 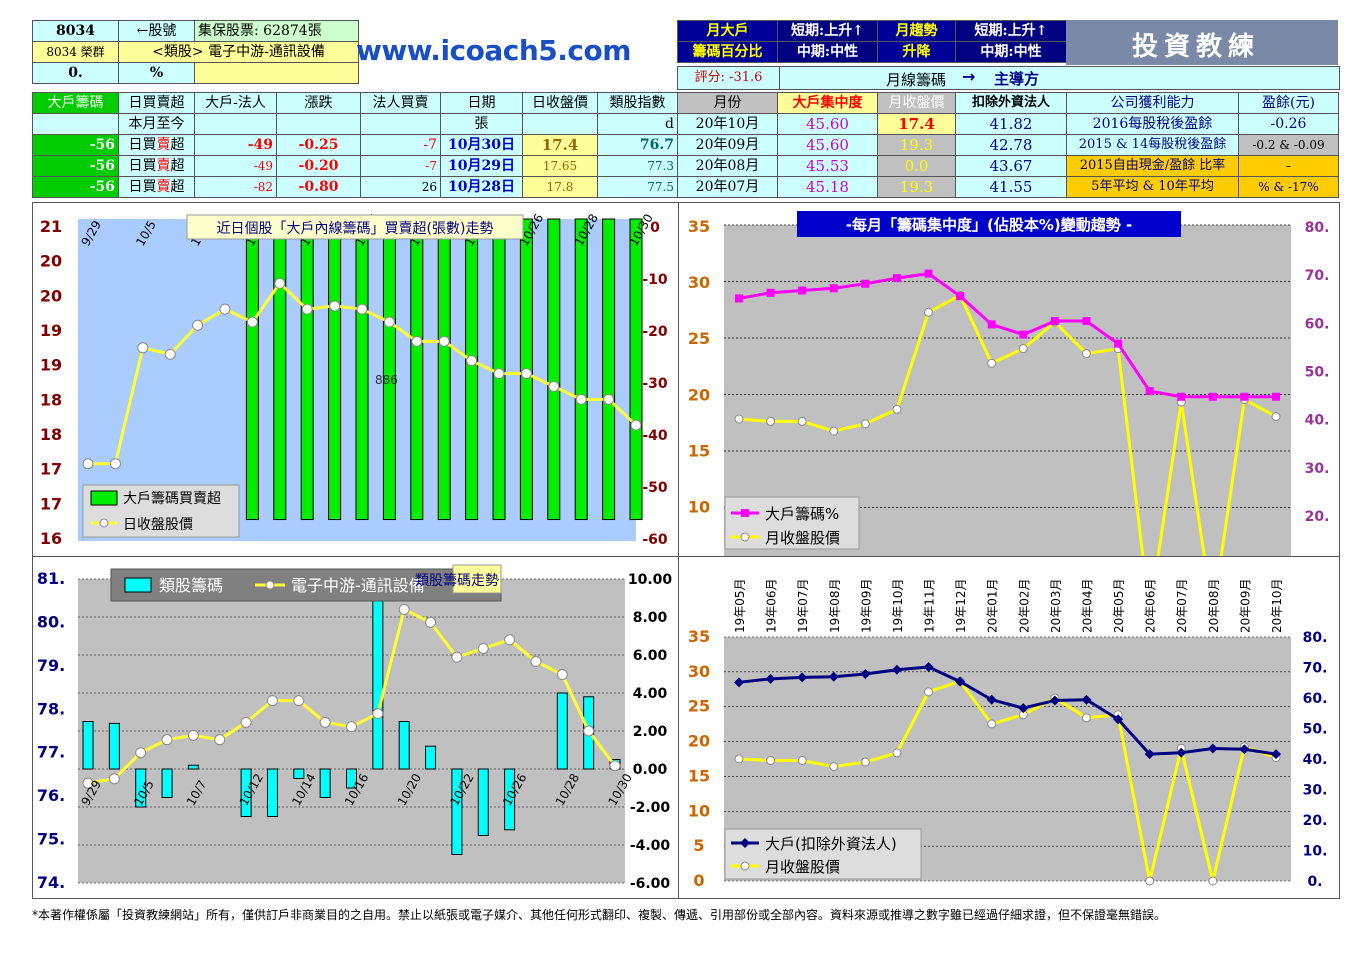 I want to click on right-tick: -4.00, so click(x=650, y=846).